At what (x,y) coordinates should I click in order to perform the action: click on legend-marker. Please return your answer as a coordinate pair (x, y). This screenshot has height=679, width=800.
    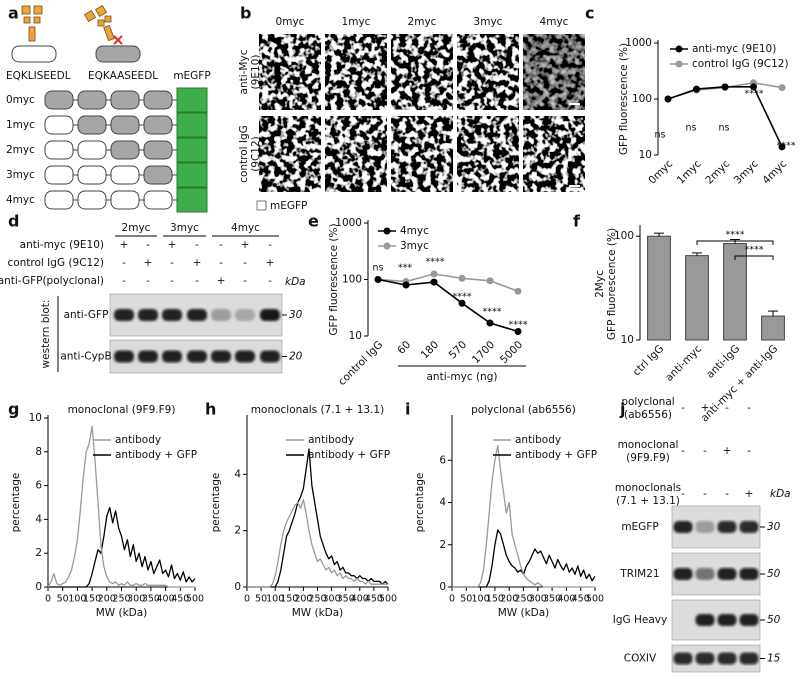
    Looking at the image, I should click on (387, 246).